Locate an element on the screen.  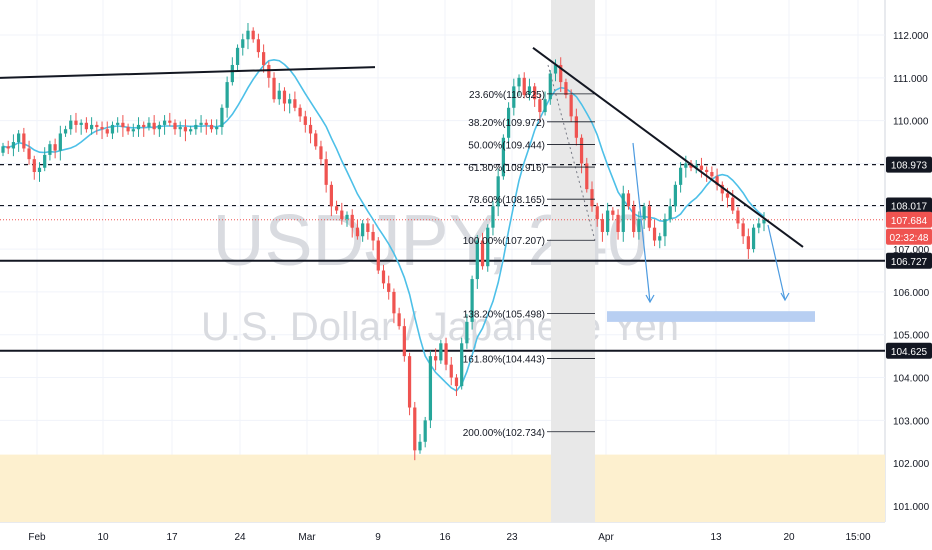
resistance-upper-trendline is located at coordinates (188, 72).